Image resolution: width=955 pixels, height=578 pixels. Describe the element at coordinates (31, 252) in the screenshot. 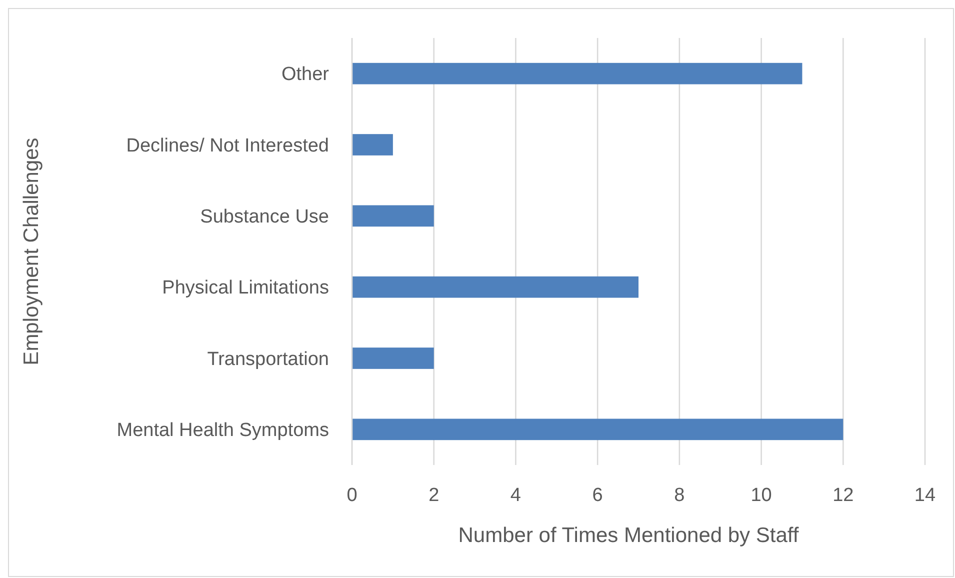

I see `y-axis-title: Employment Challenges` at that location.